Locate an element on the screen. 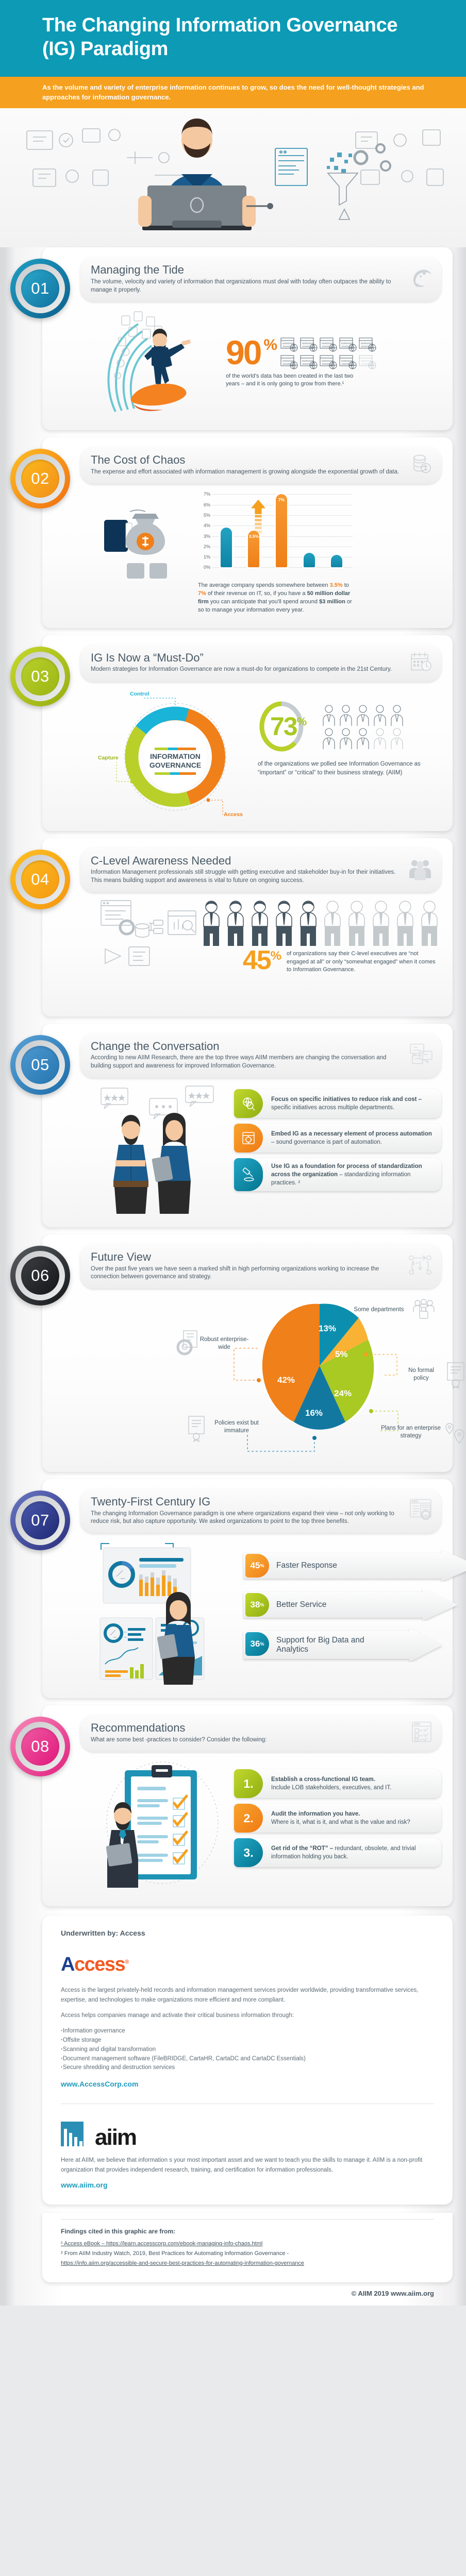 This screenshot has width=466, height=2576. executive-icon is located at coordinates (235, 923).